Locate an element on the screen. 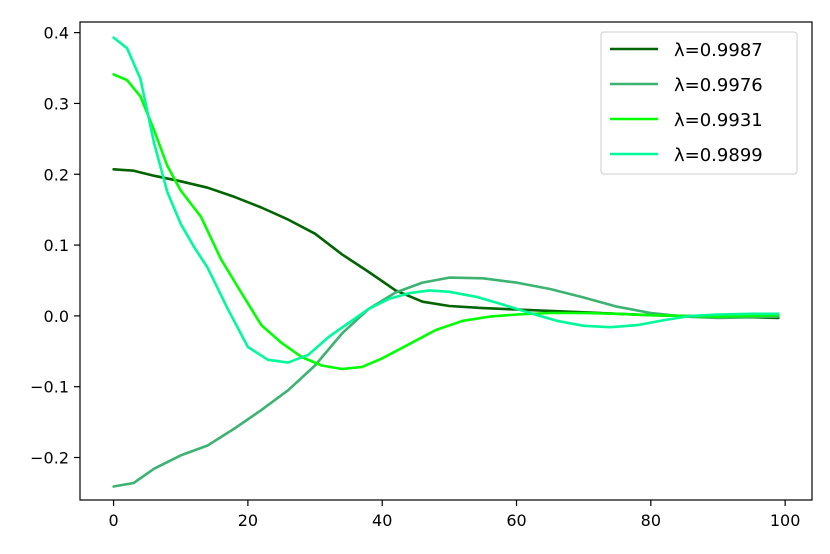 The width and height of the screenshot is (830, 554). y-tick-label: 0.0 is located at coordinates (56, 316).